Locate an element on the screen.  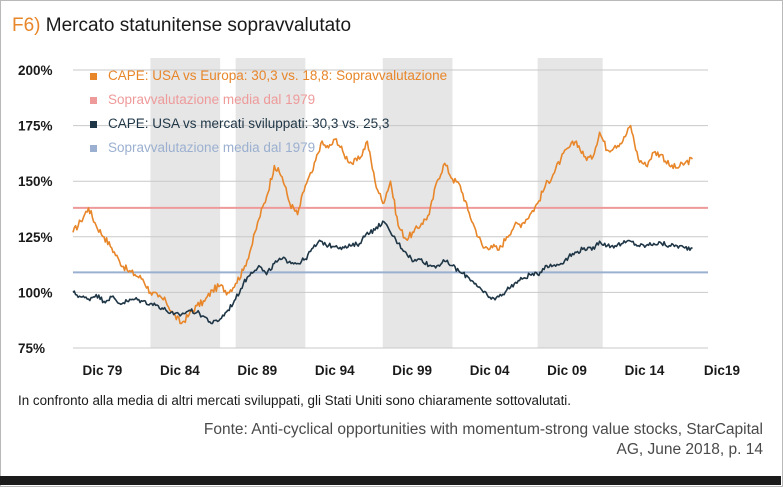
x-tick-label: Dic19 is located at coordinates (722, 370).